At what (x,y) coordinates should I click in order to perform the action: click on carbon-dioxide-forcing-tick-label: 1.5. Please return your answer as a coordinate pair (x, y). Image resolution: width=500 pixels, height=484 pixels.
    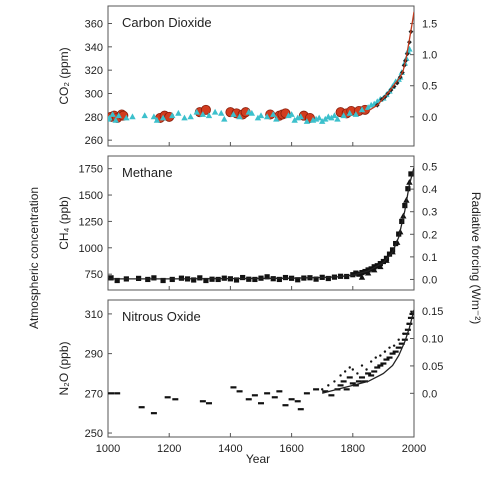
    Looking at the image, I should click on (429, 25).